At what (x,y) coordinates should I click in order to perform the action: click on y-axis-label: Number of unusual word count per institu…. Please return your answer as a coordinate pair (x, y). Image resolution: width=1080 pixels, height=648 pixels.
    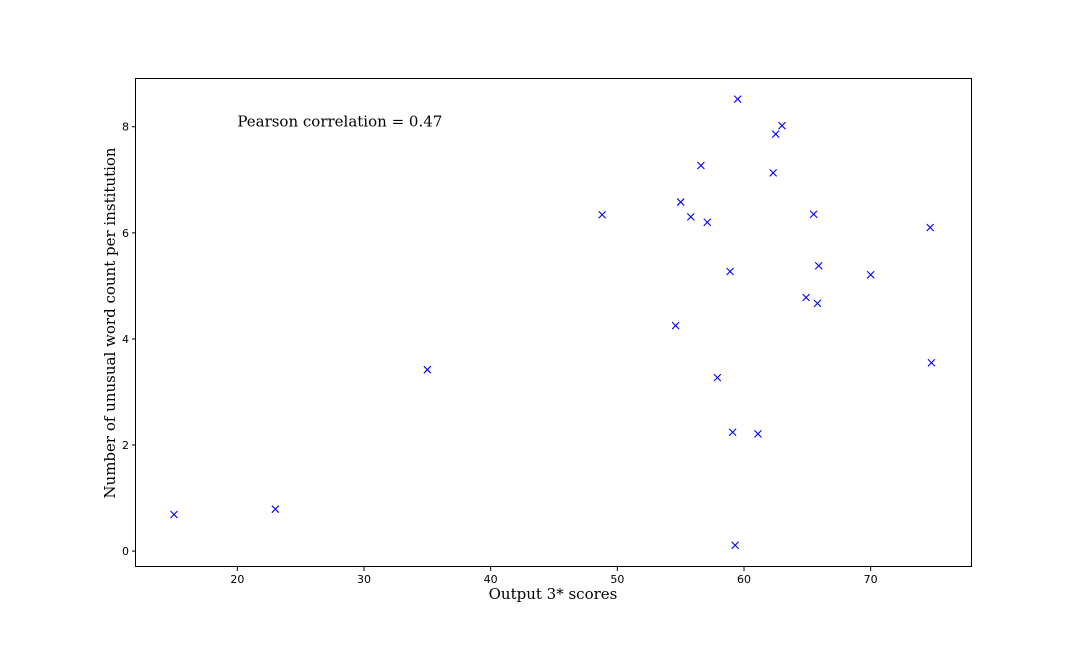
    Looking at the image, I should click on (110, 323).